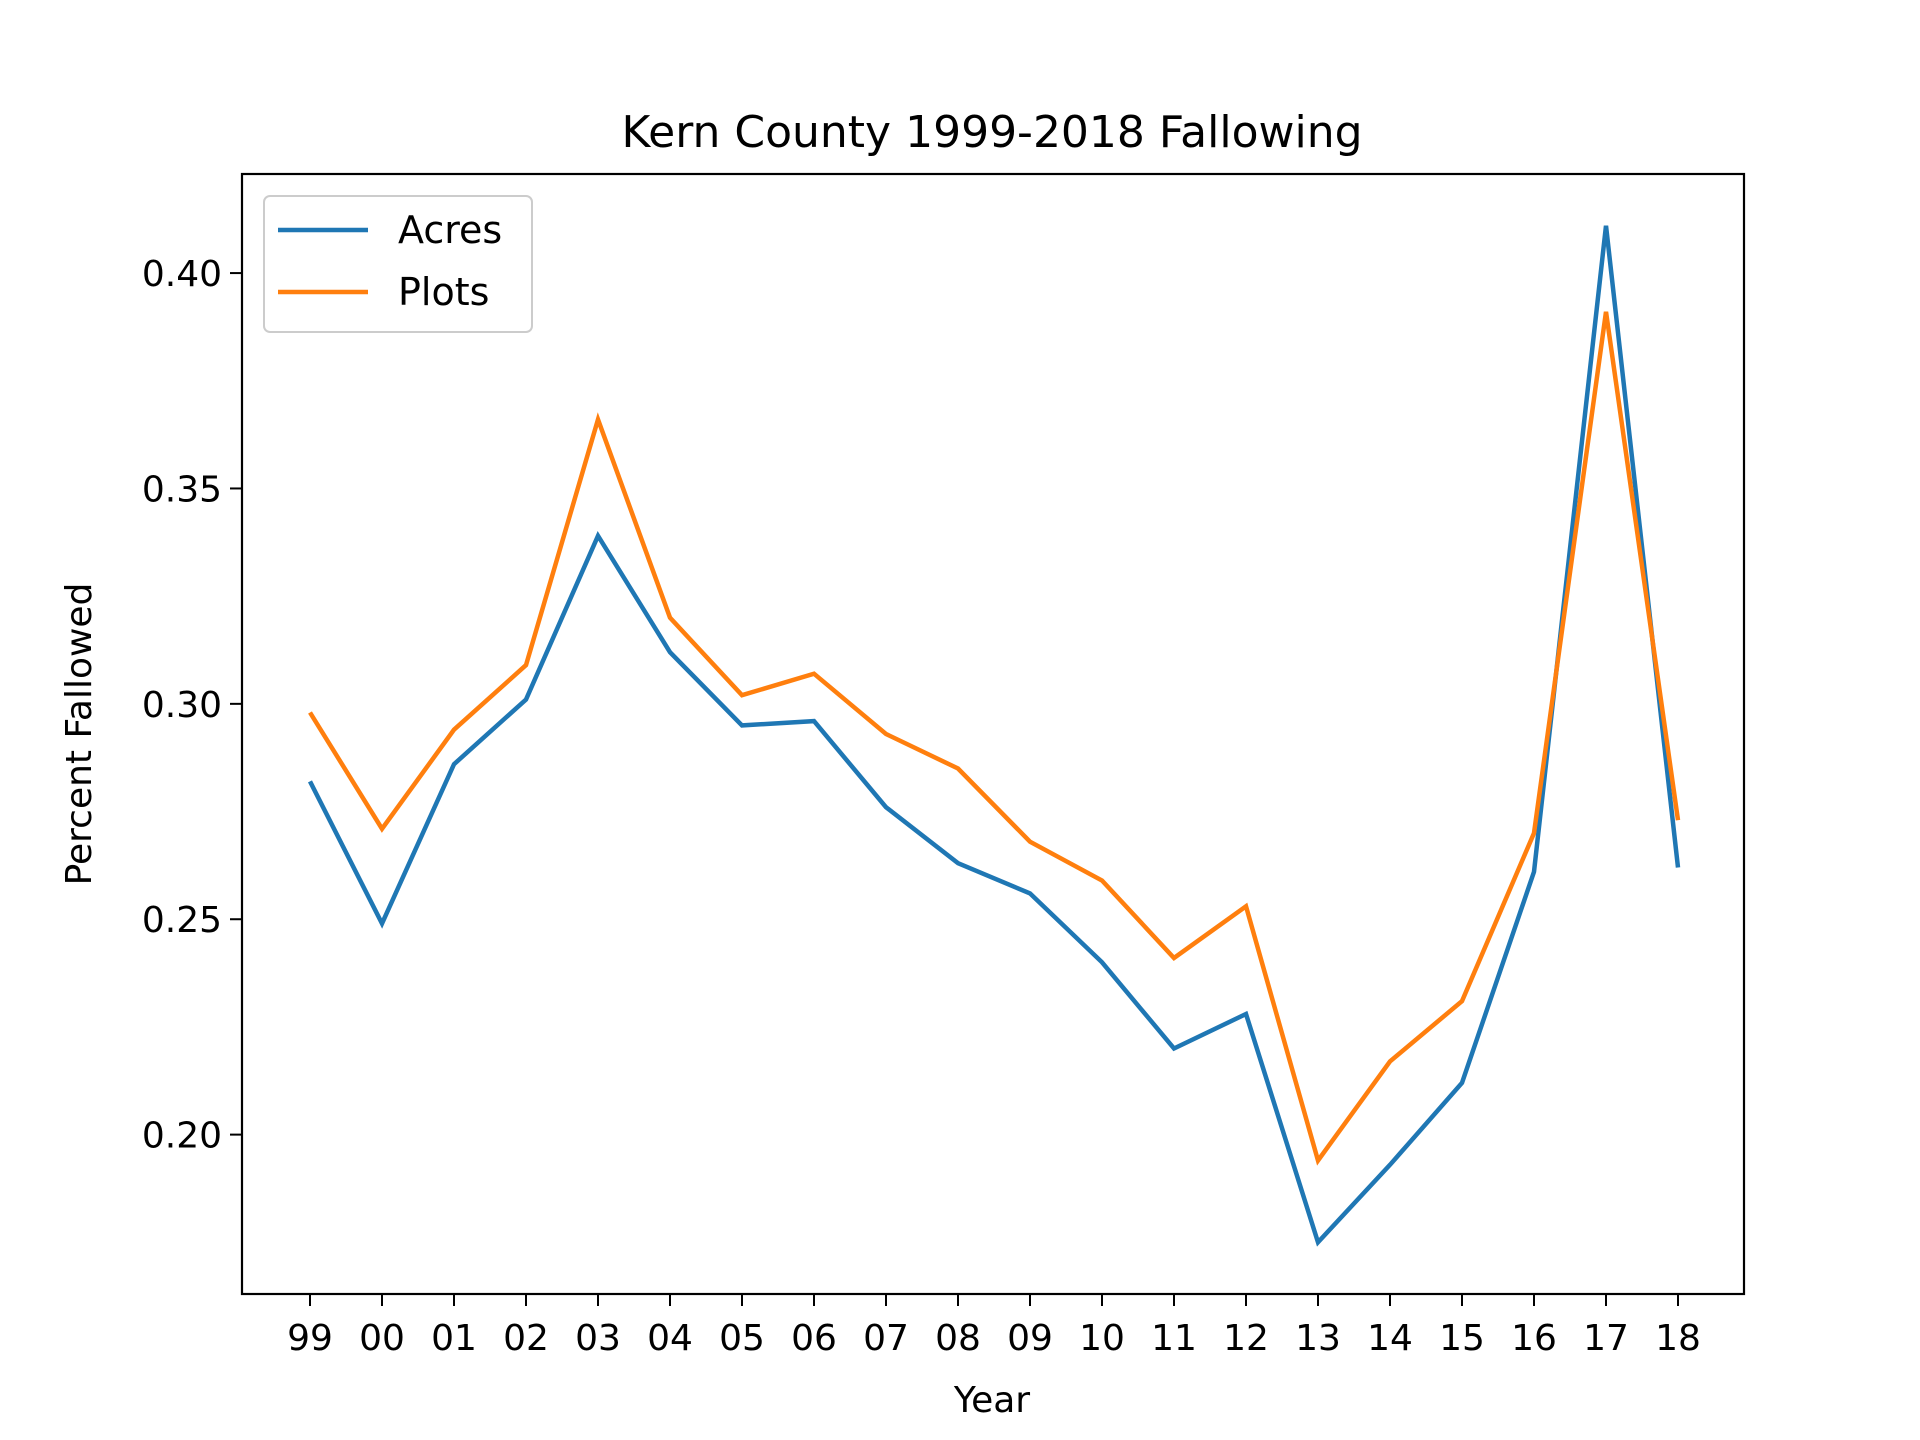 The height and width of the screenshot is (1440, 1920). What do you see at coordinates (742, 1338) in the screenshot?
I see `x-tick-label: 05` at bounding box center [742, 1338].